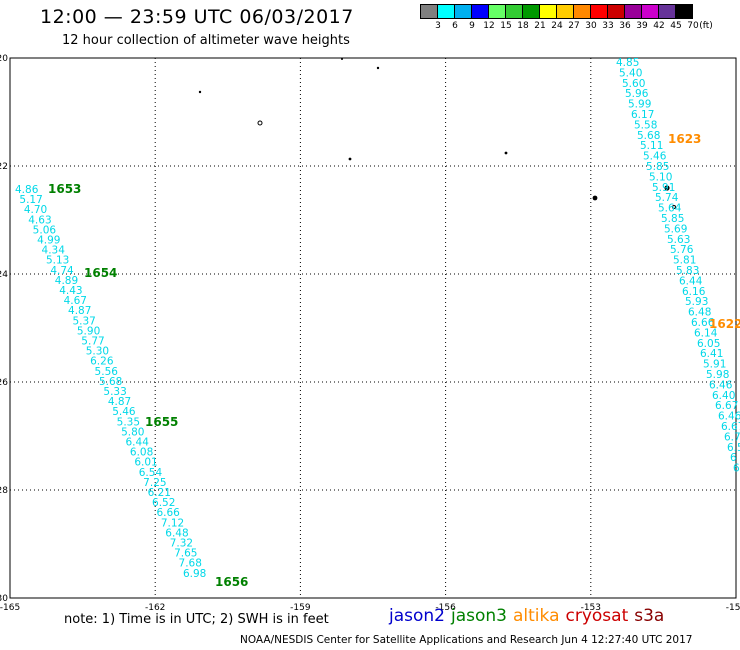  Describe the element at coordinates (185, 554) in the screenshot. I see `wave-height-label: 7.65` at that location.